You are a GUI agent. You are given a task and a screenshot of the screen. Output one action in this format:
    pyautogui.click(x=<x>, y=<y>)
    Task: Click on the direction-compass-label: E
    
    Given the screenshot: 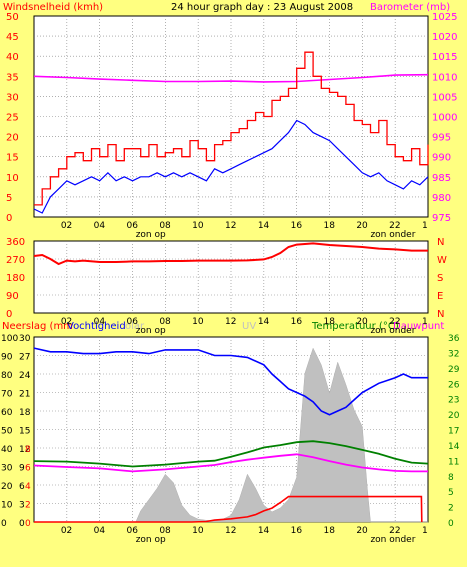 What is the action you would take?
    pyautogui.click(x=440, y=296)
    